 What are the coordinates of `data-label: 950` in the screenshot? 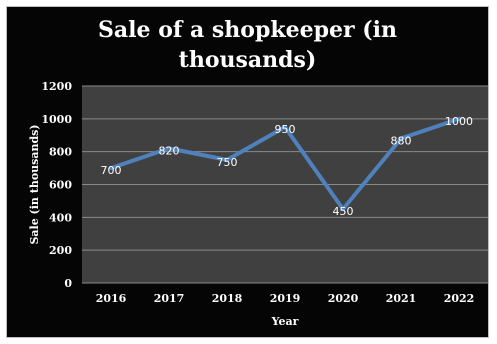 It's located at (285, 129).